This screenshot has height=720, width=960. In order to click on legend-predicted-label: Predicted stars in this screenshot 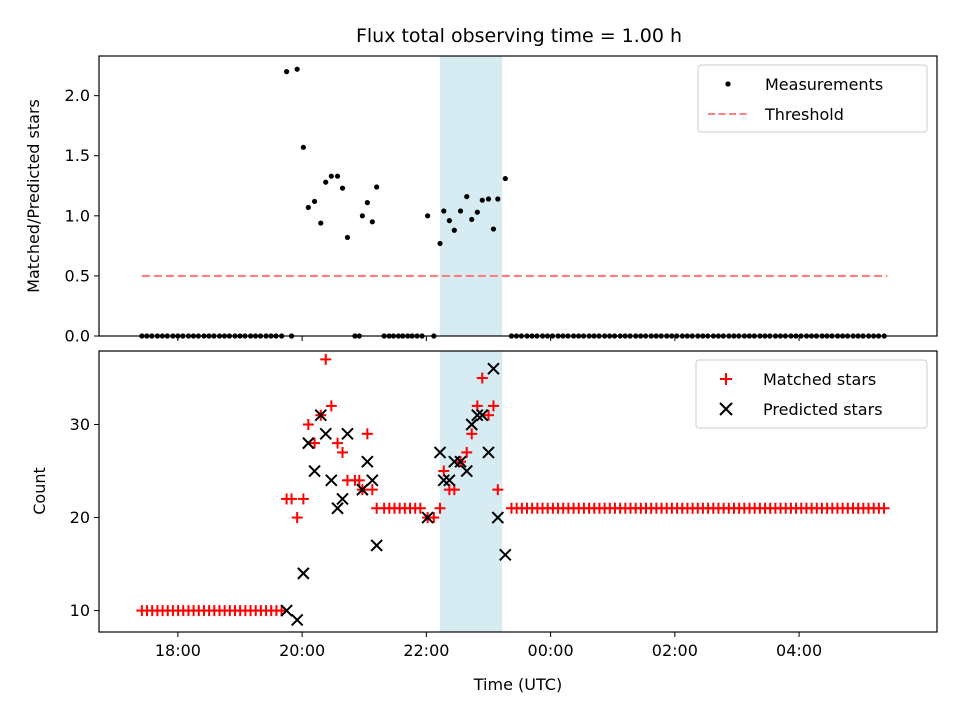, I will do `click(823, 409)`.